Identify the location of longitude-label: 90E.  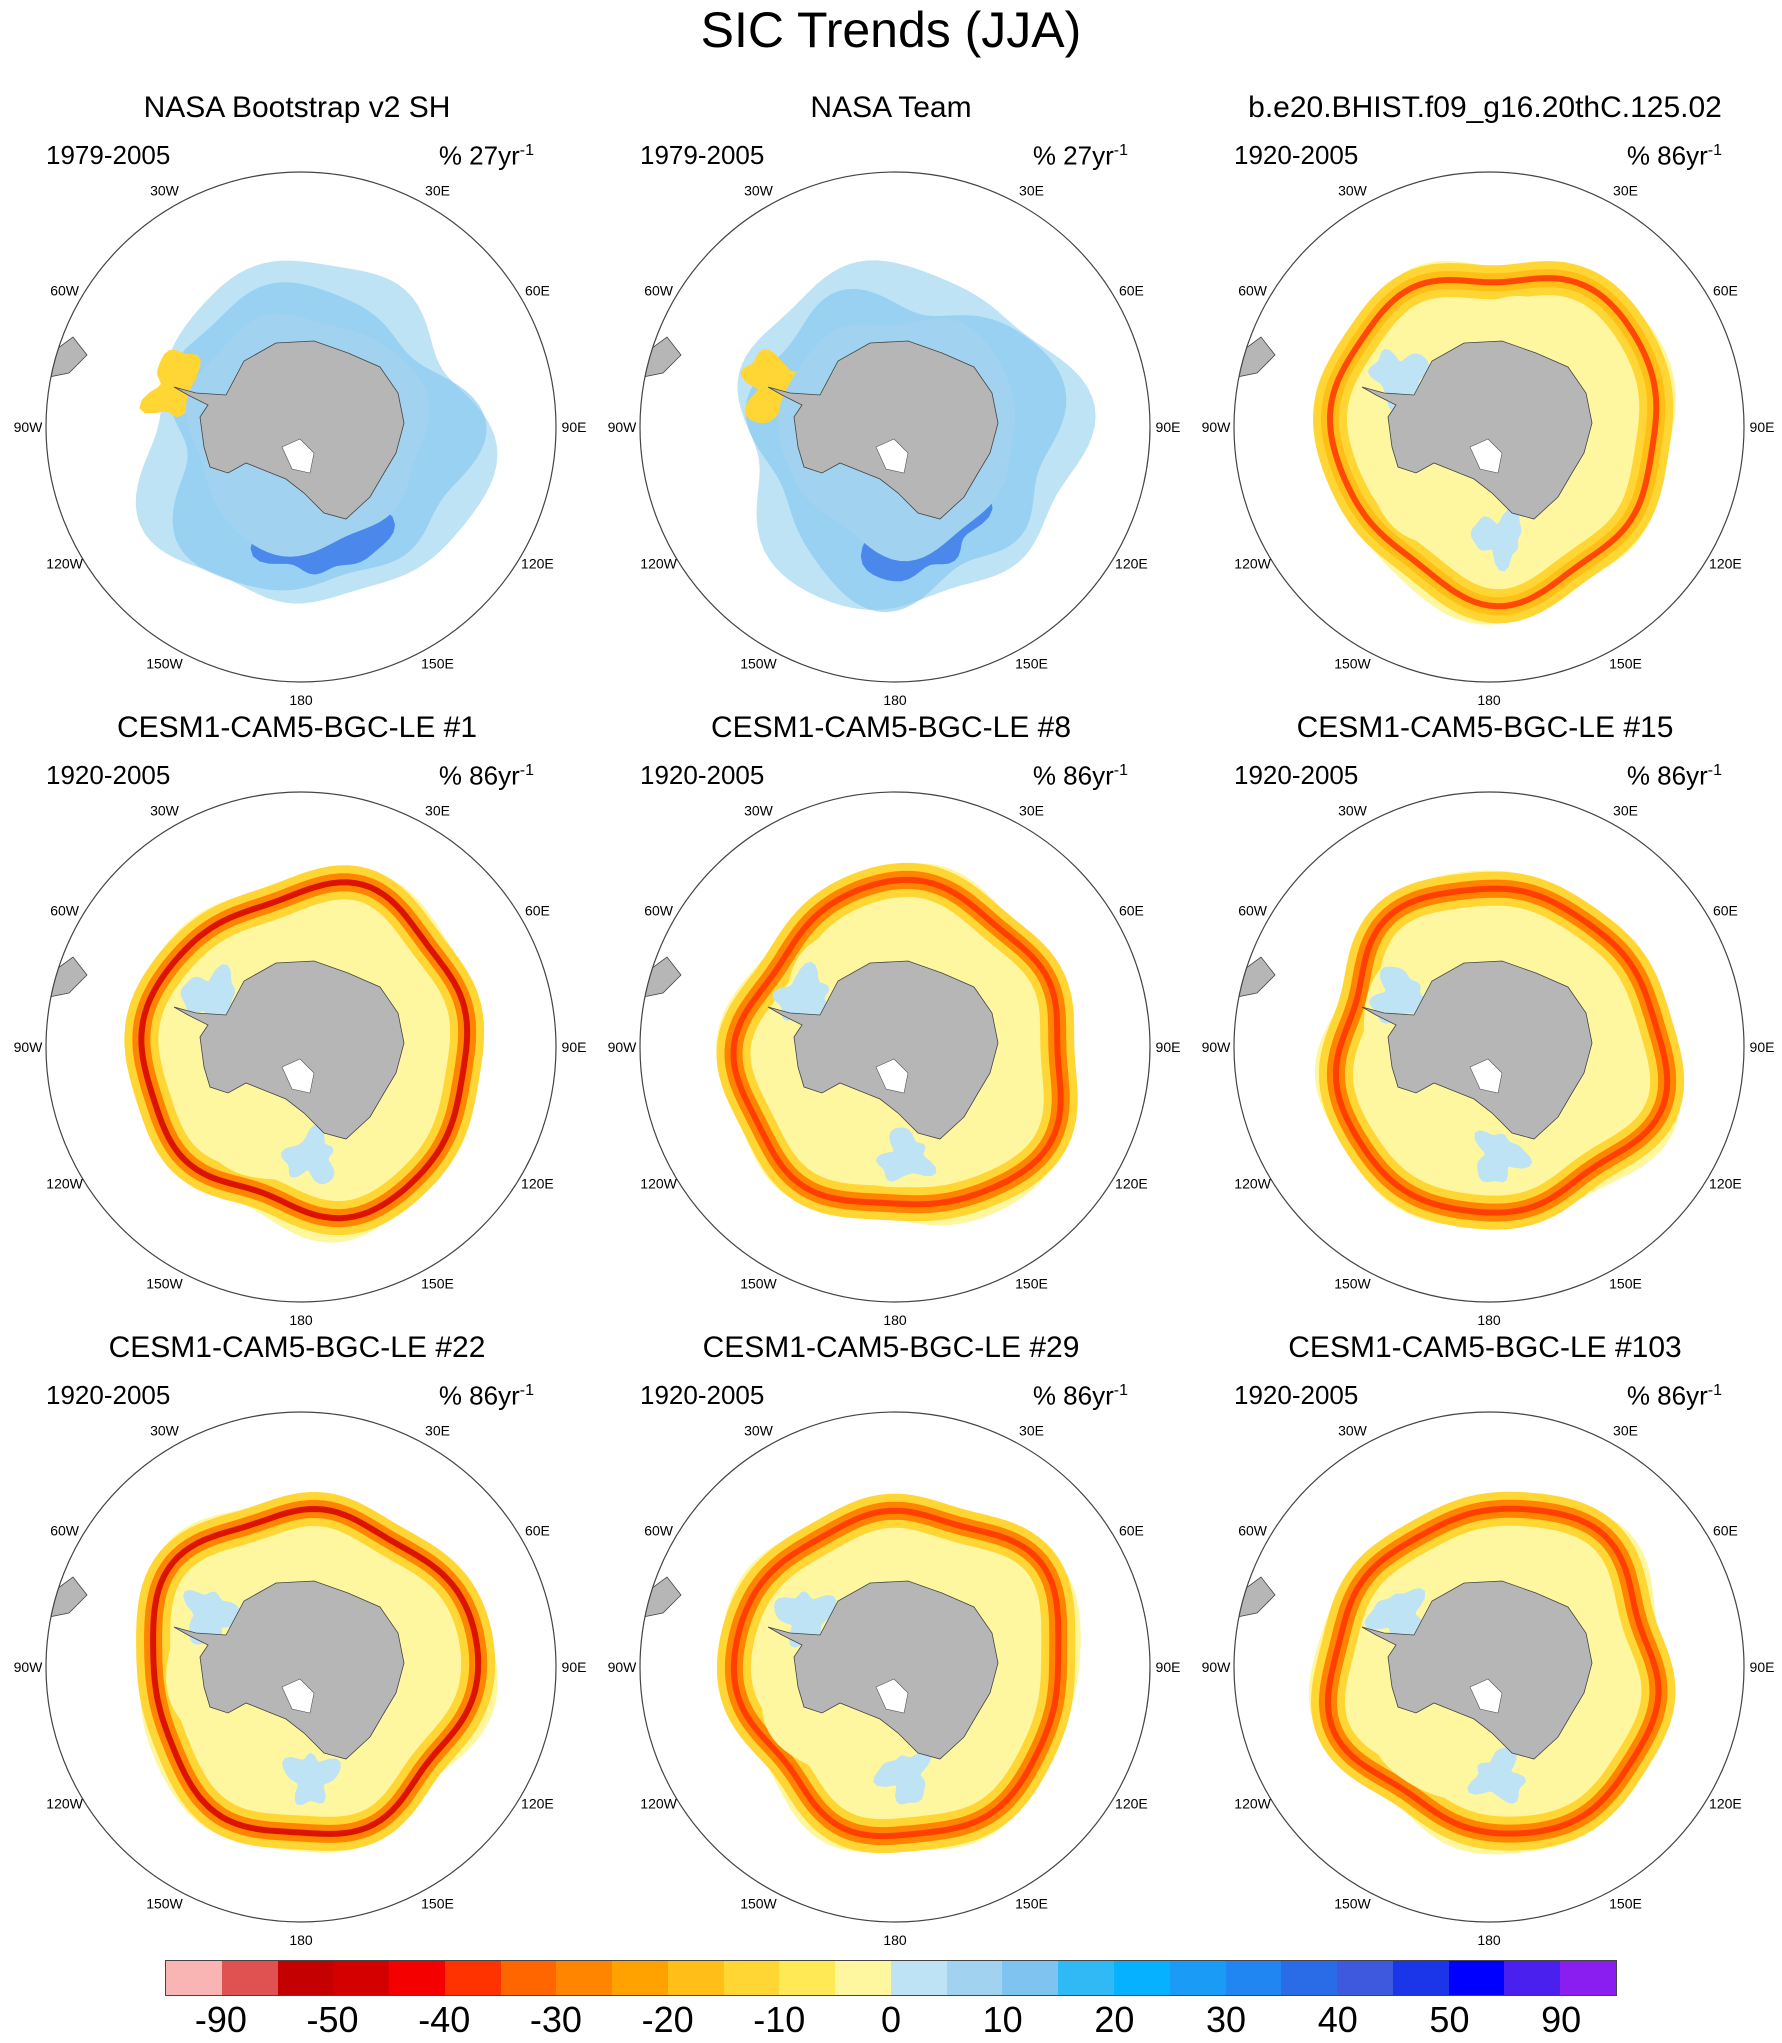
(1168, 1047).